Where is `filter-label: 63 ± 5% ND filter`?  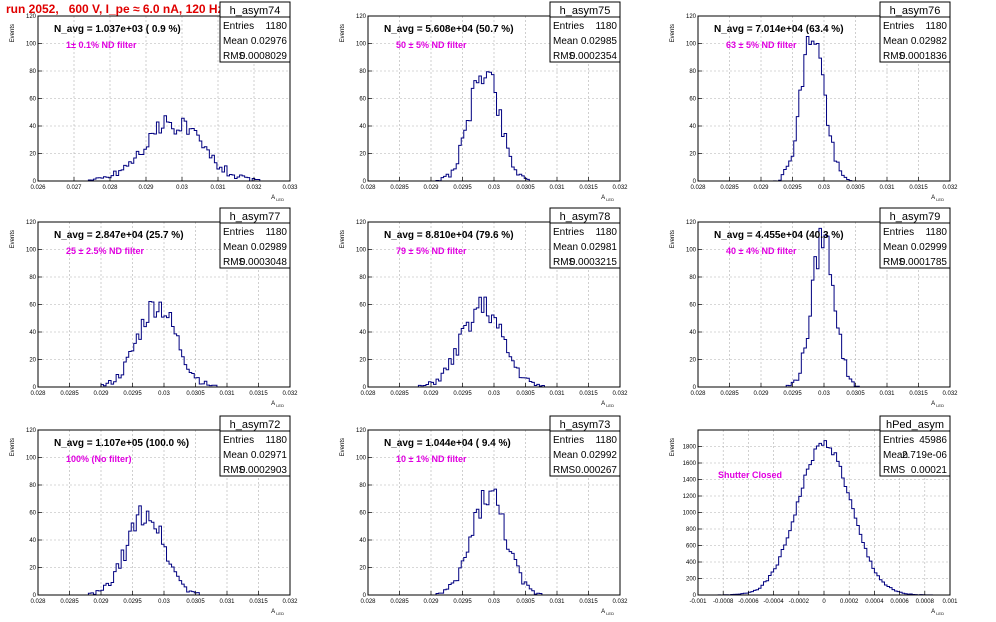
filter-label: 63 ± 5% ND filter is located at coordinates (761, 45).